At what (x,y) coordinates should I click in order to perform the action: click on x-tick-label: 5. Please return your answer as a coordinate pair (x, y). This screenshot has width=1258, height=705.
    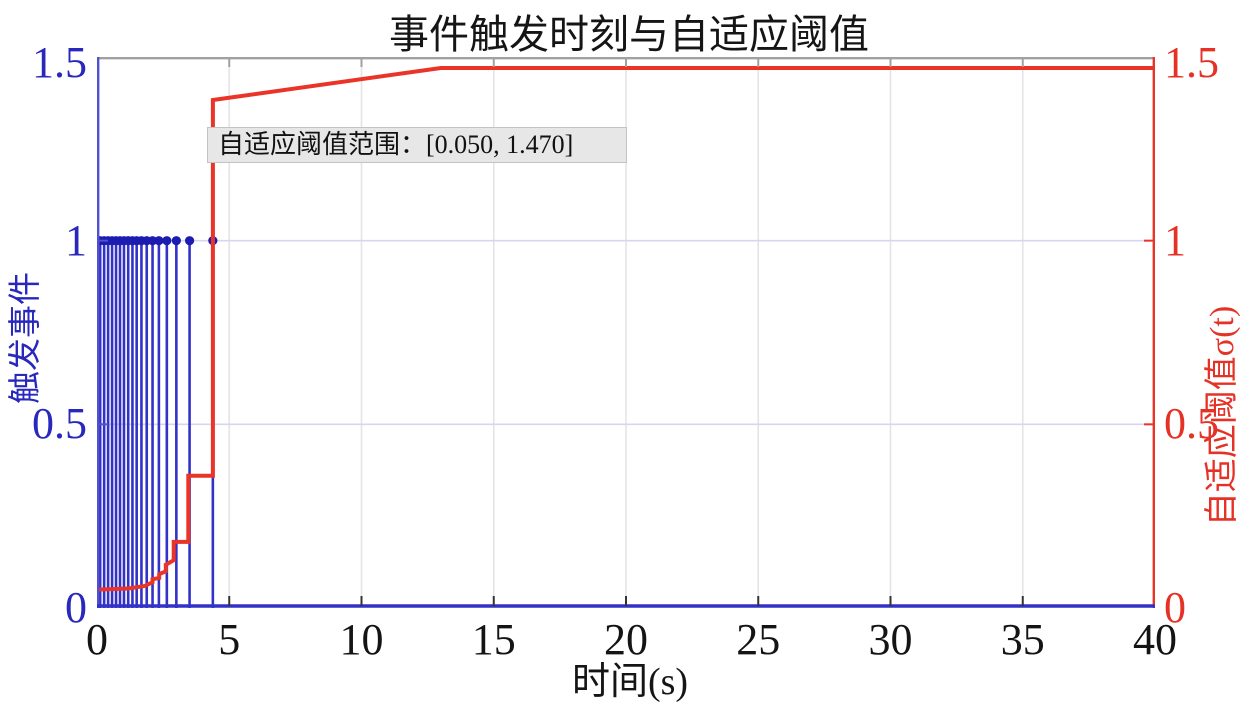
    Looking at the image, I should click on (229, 639).